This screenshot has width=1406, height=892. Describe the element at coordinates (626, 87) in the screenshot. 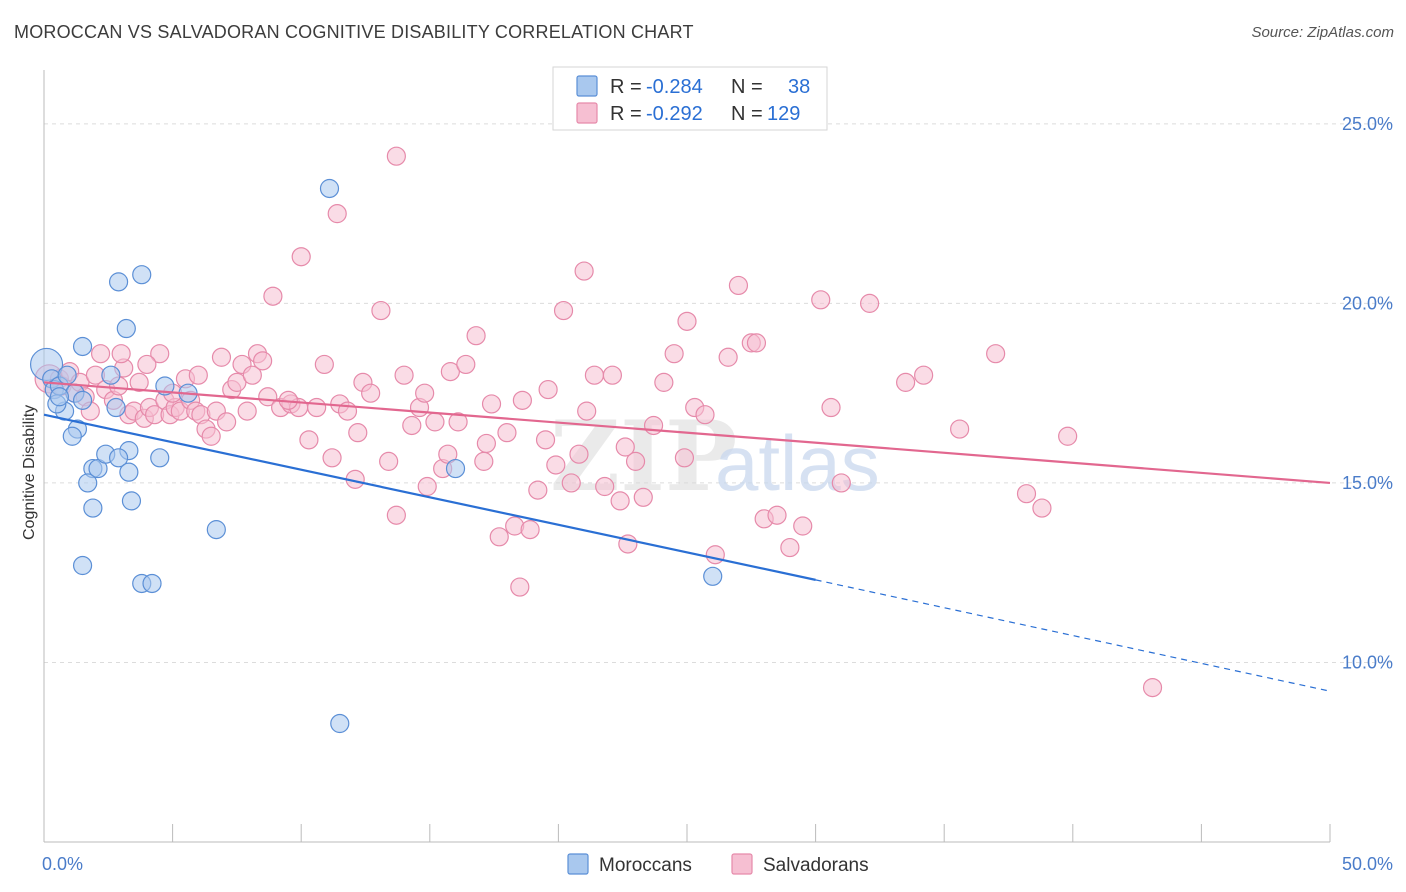

I see `legend-r-label-0: R =` at that location.